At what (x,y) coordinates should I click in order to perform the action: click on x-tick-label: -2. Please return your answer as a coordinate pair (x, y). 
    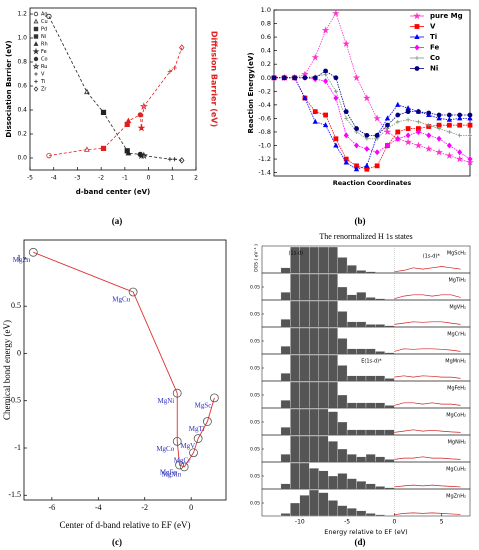
    Looking at the image, I should click on (144, 507).